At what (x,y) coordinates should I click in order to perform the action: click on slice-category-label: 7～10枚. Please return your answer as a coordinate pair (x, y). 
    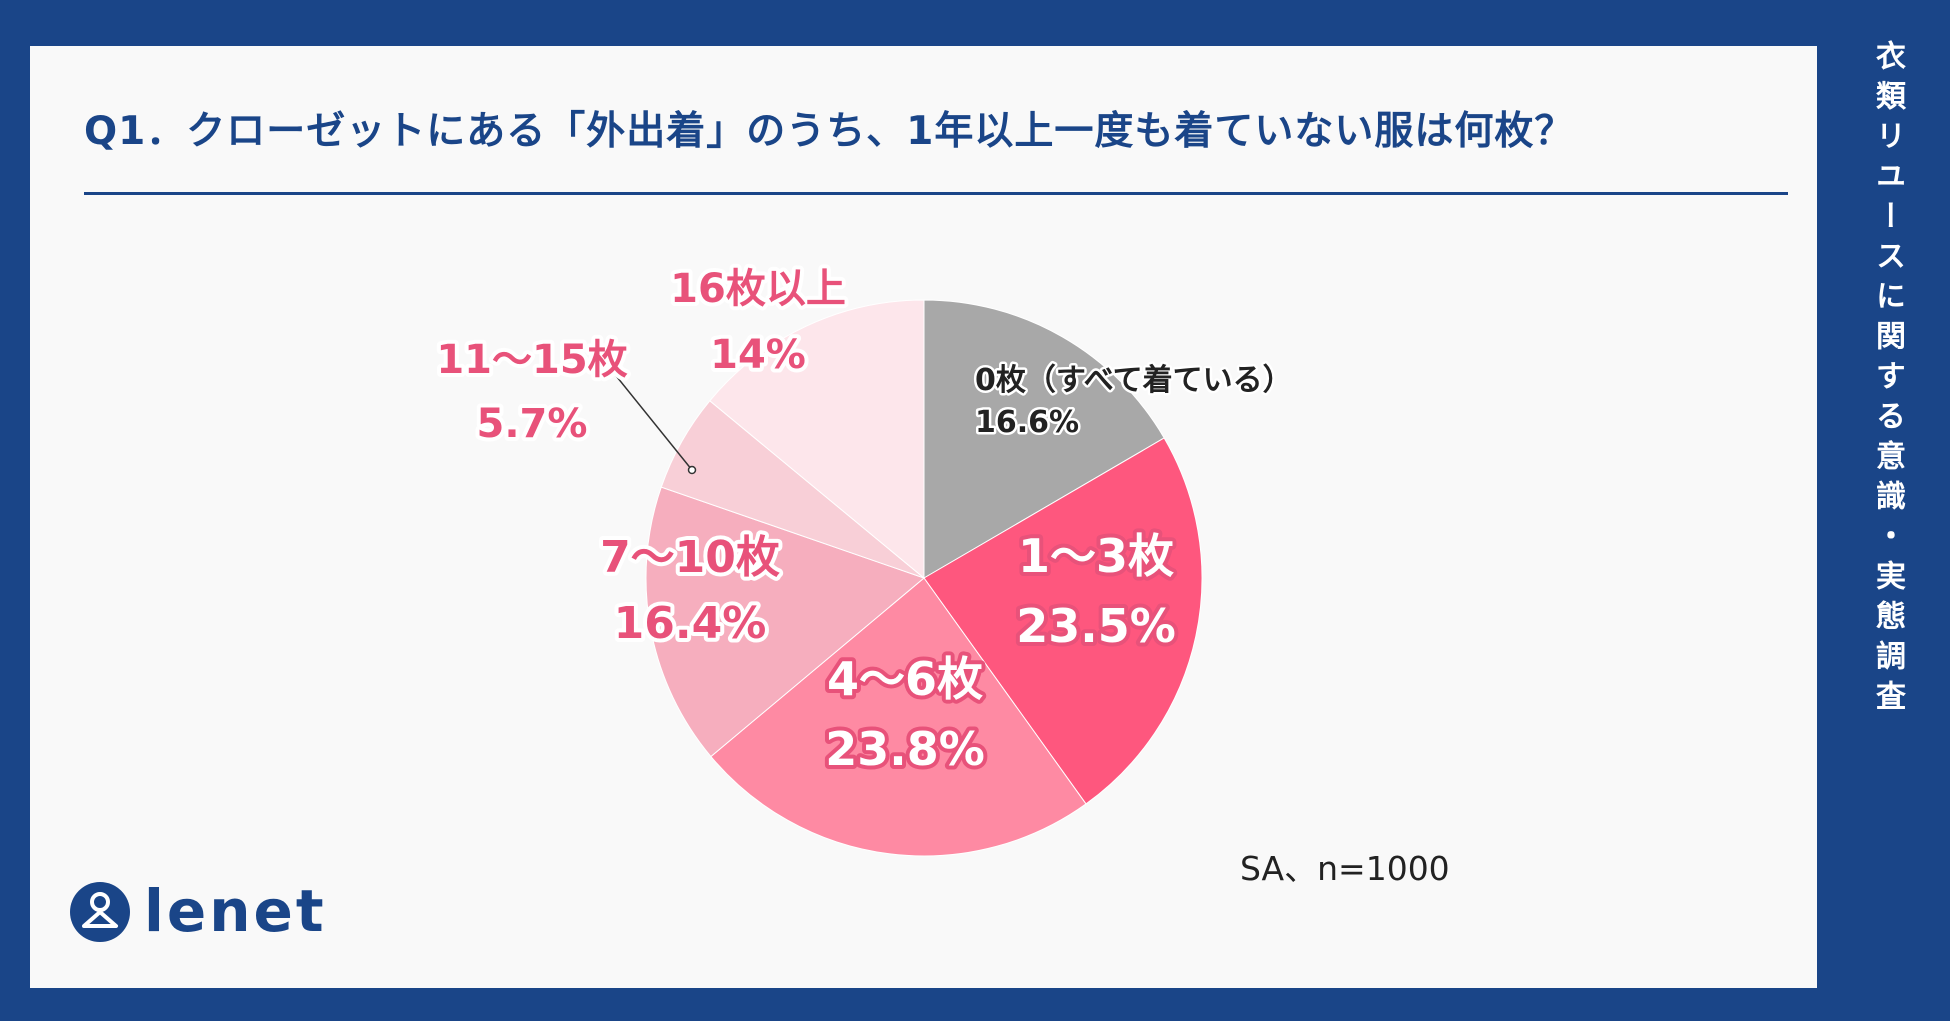
    Looking at the image, I should click on (690, 557).